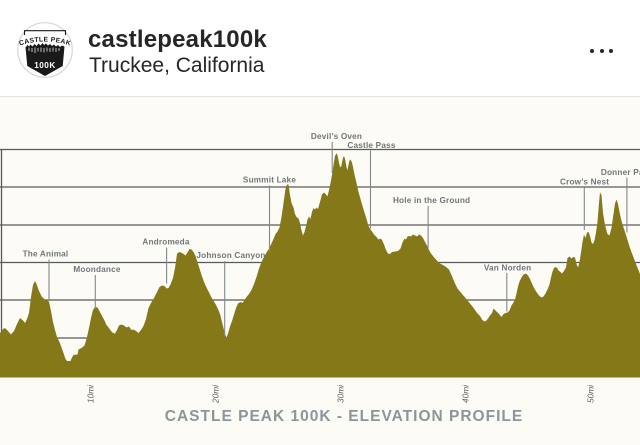 This screenshot has height=445, width=640. I want to click on svg-text: Hole in the Ground, so click(431, 200).